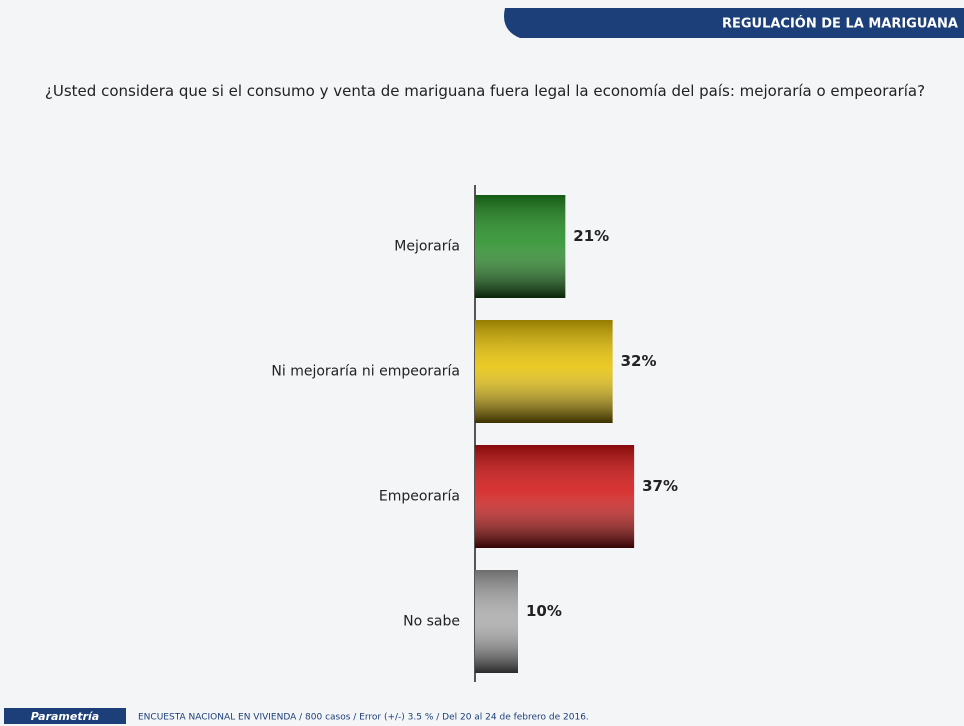  I want to click on category-label: Ni mejoraría ni empeoraría, so click(365, 372).